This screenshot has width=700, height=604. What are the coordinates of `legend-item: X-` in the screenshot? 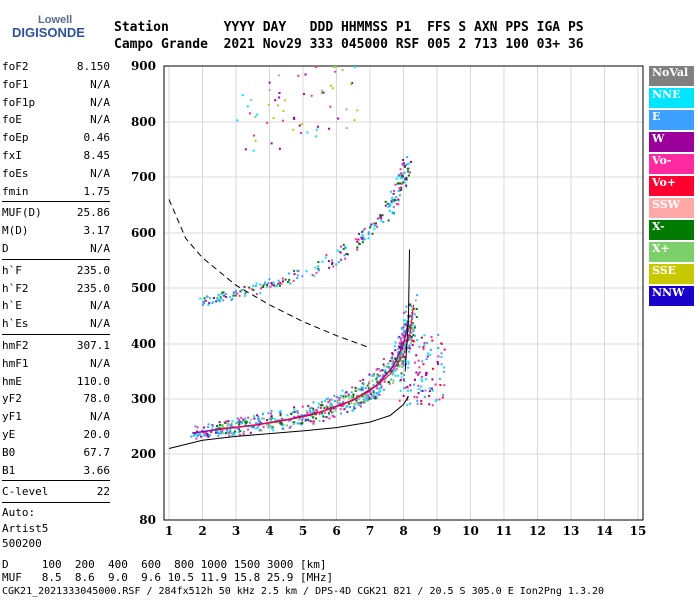 It's located at (671, 230).